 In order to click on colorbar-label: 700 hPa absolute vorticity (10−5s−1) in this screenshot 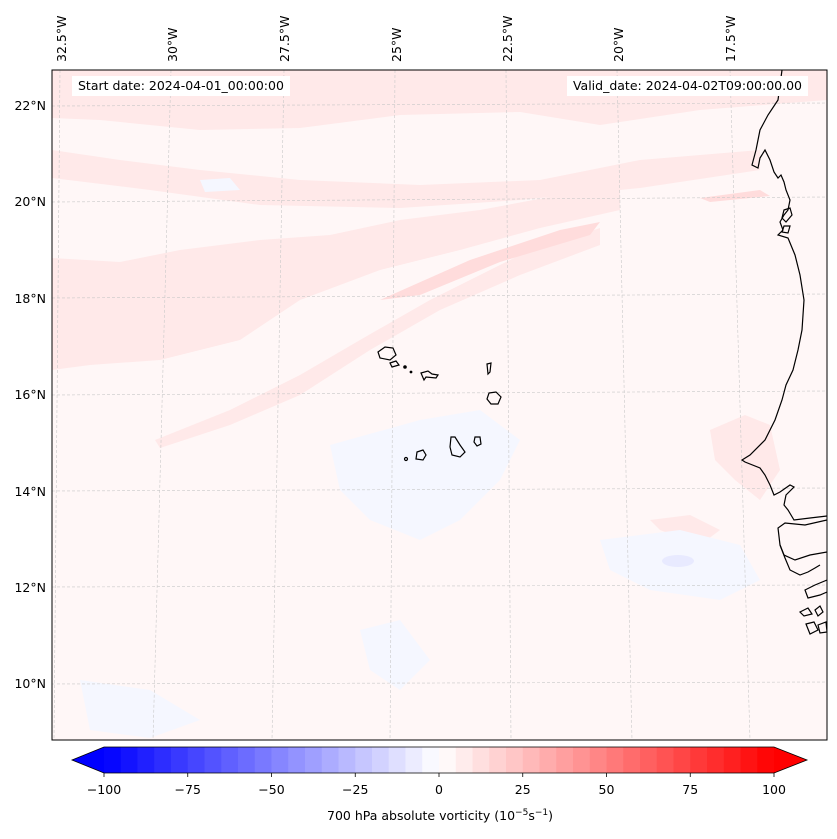, I will do `click(440, 815)`.